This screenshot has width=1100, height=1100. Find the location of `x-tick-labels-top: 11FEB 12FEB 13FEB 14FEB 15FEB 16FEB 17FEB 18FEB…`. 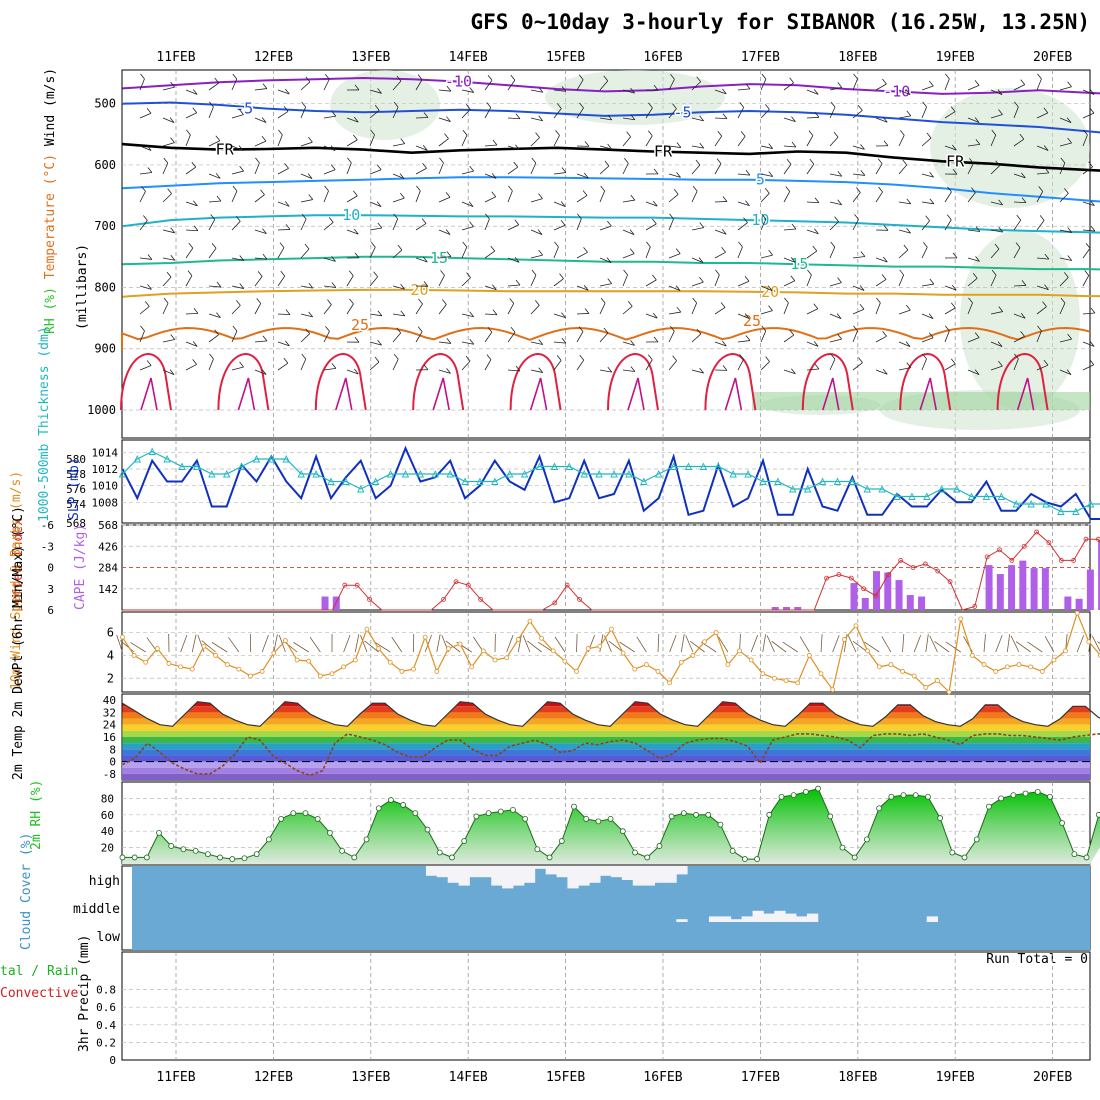

x-tick-labels-top: 11FEB 12FEB 13FEB 14FEB 15FEB 16FEB 17FEB 18FEB… is located at coordinates (614, 57).